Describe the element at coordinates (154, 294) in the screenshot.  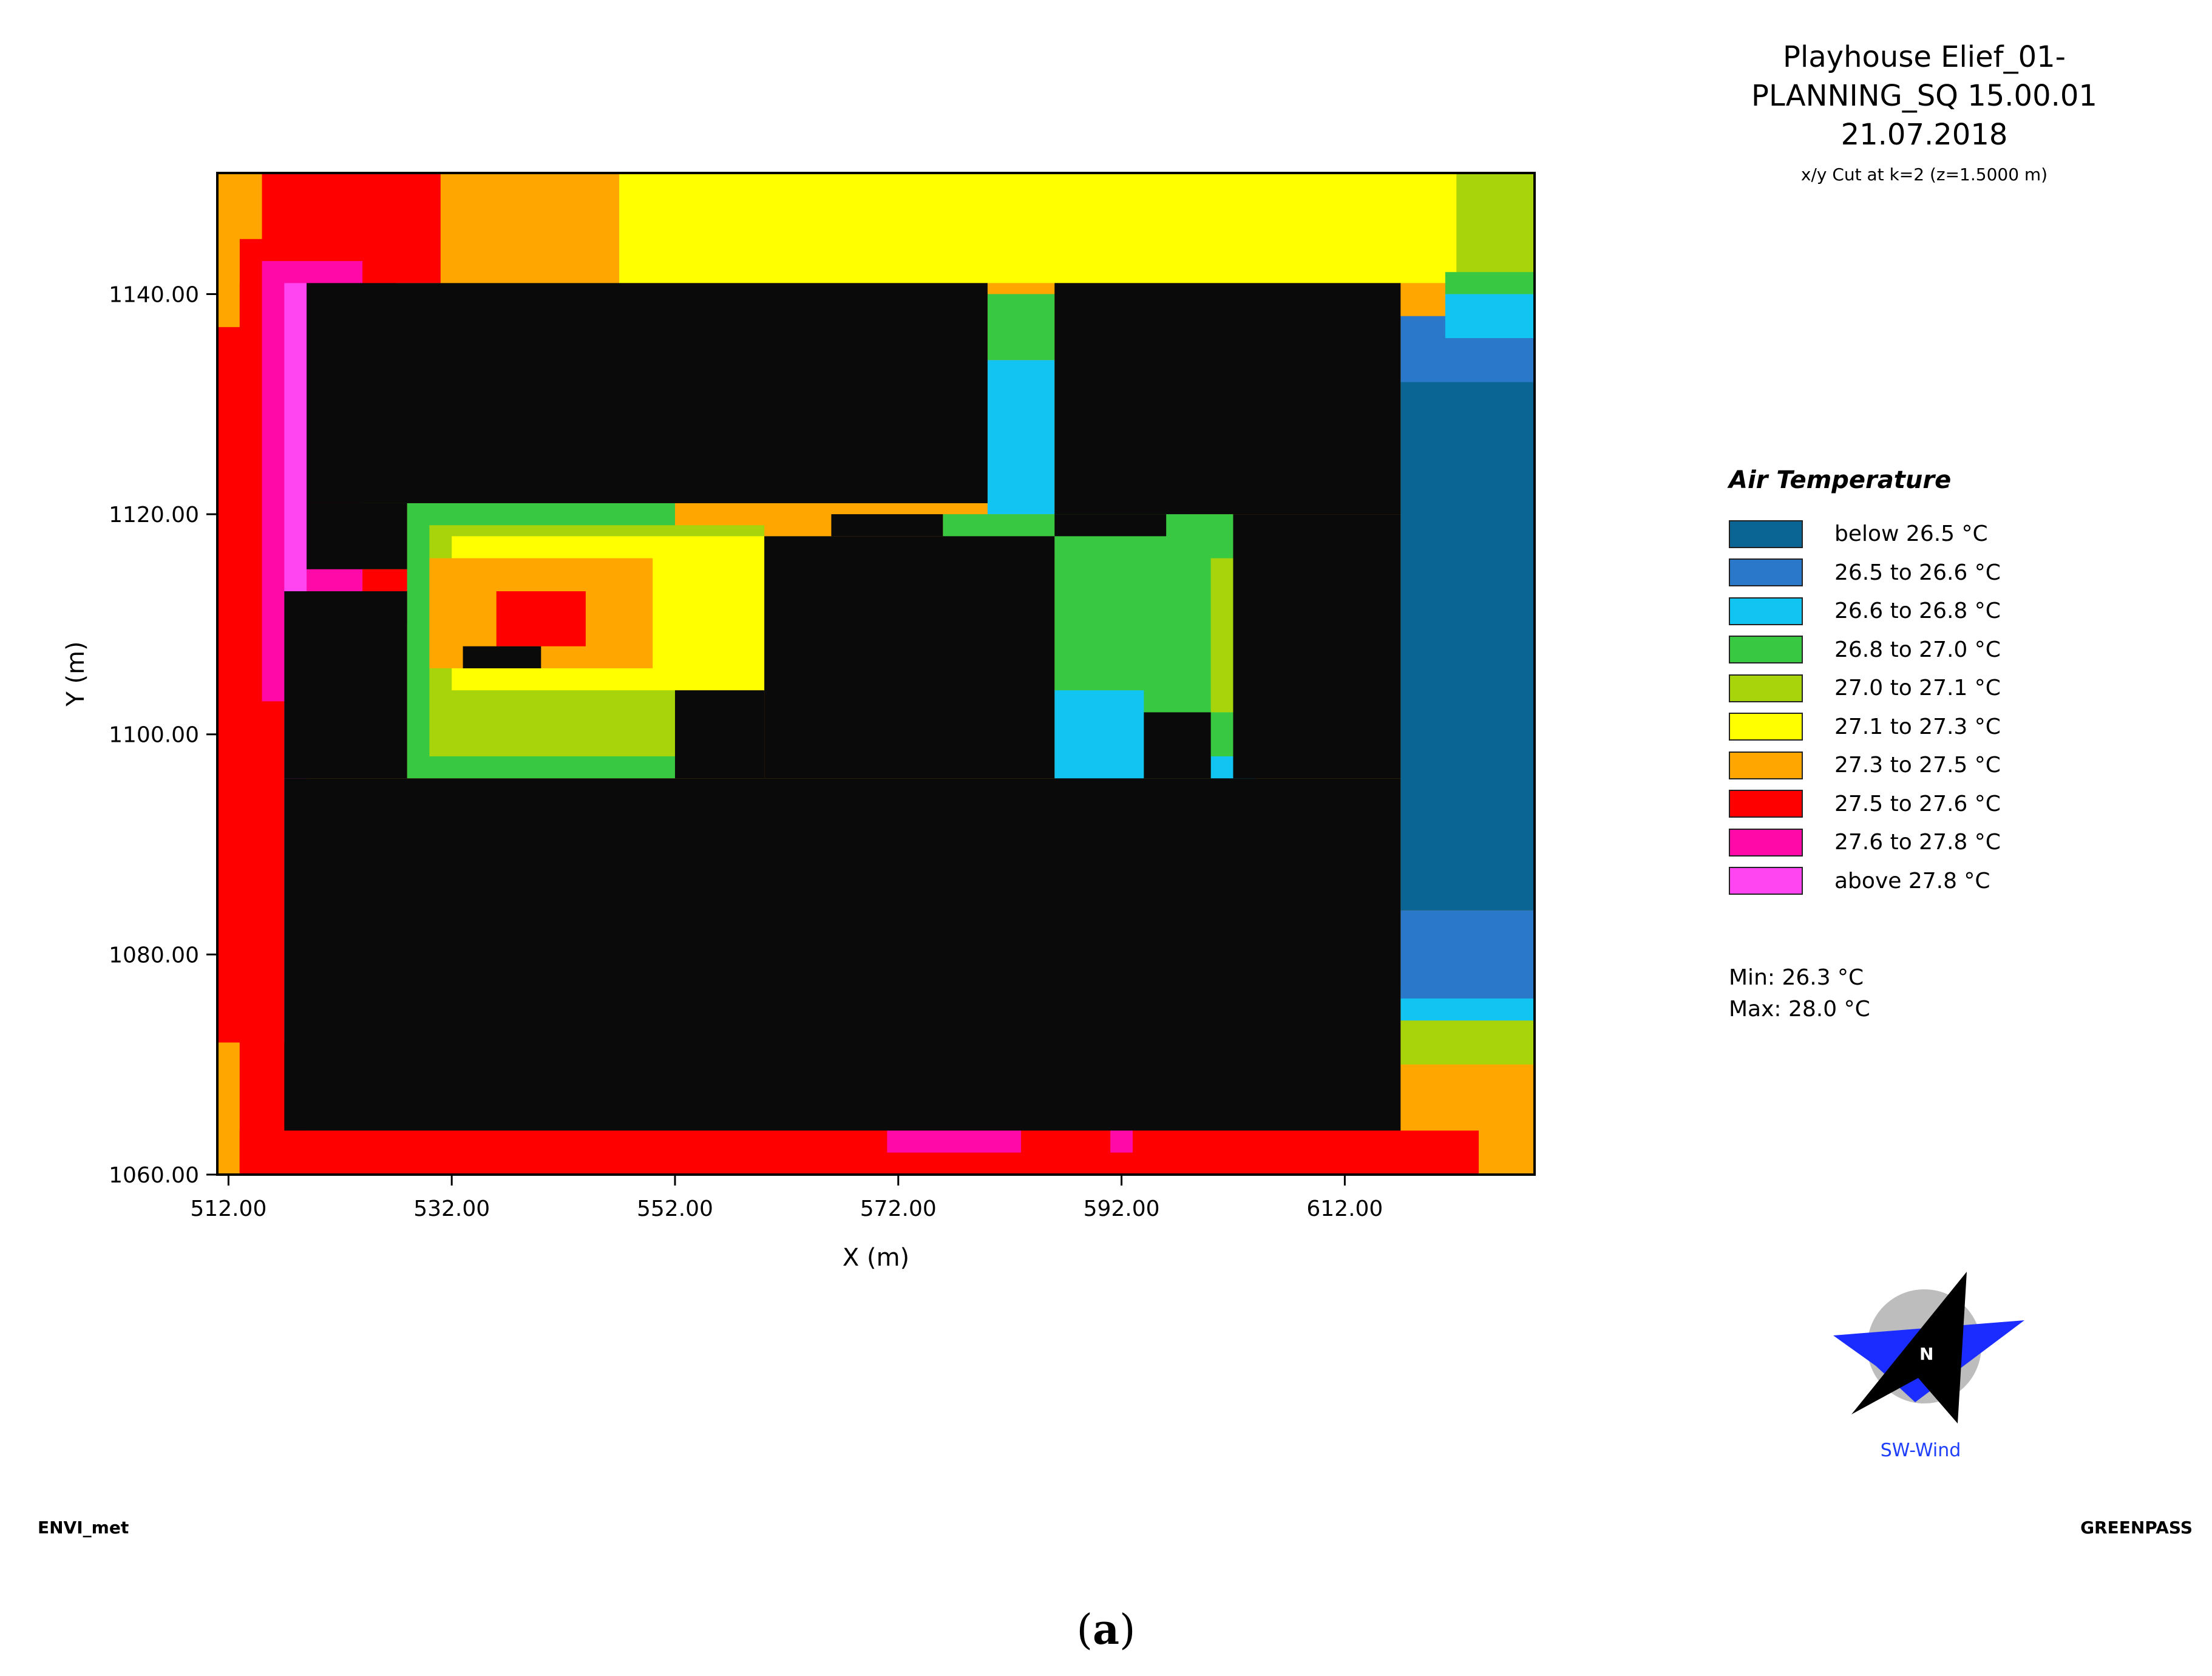
I see `y-tick-label: 1140.00` at that location.